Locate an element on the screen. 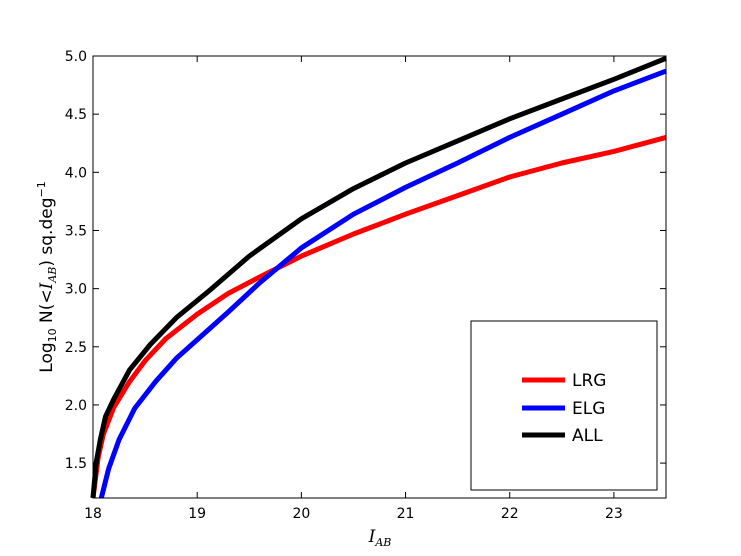  y-tick-label: 2.5 is located at coordinates (76, 348).